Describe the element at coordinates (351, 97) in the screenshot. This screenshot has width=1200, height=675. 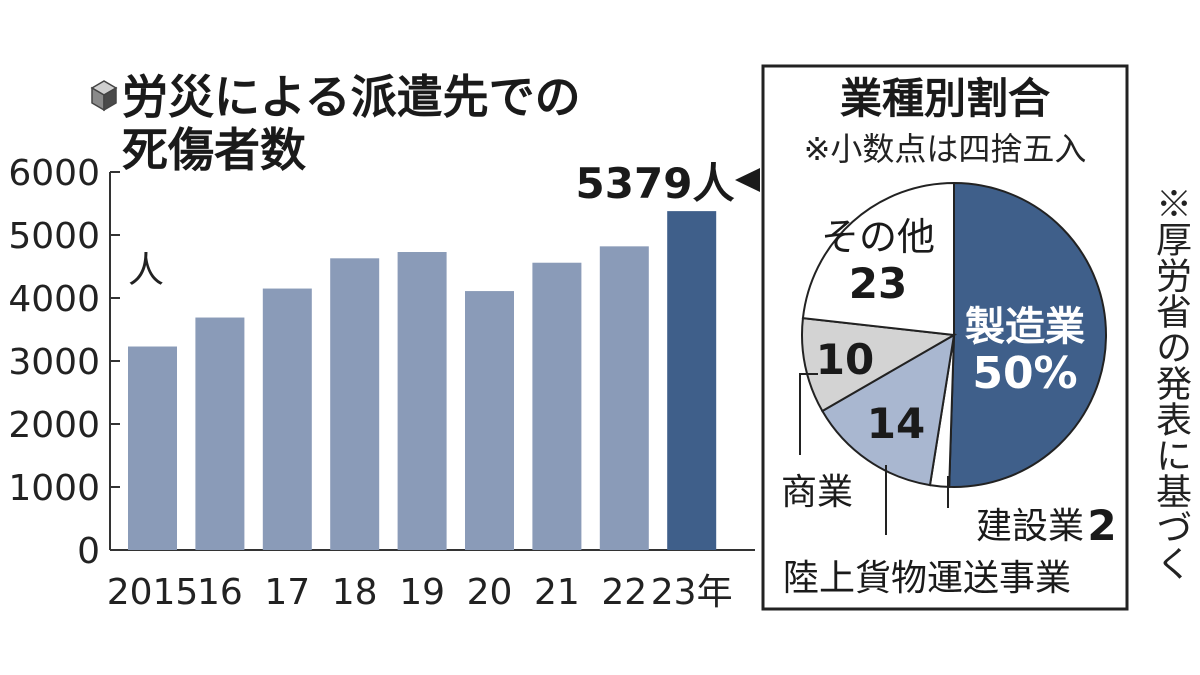
I see `bar-chart-title-line1: 労災による派遣先での` at that location.